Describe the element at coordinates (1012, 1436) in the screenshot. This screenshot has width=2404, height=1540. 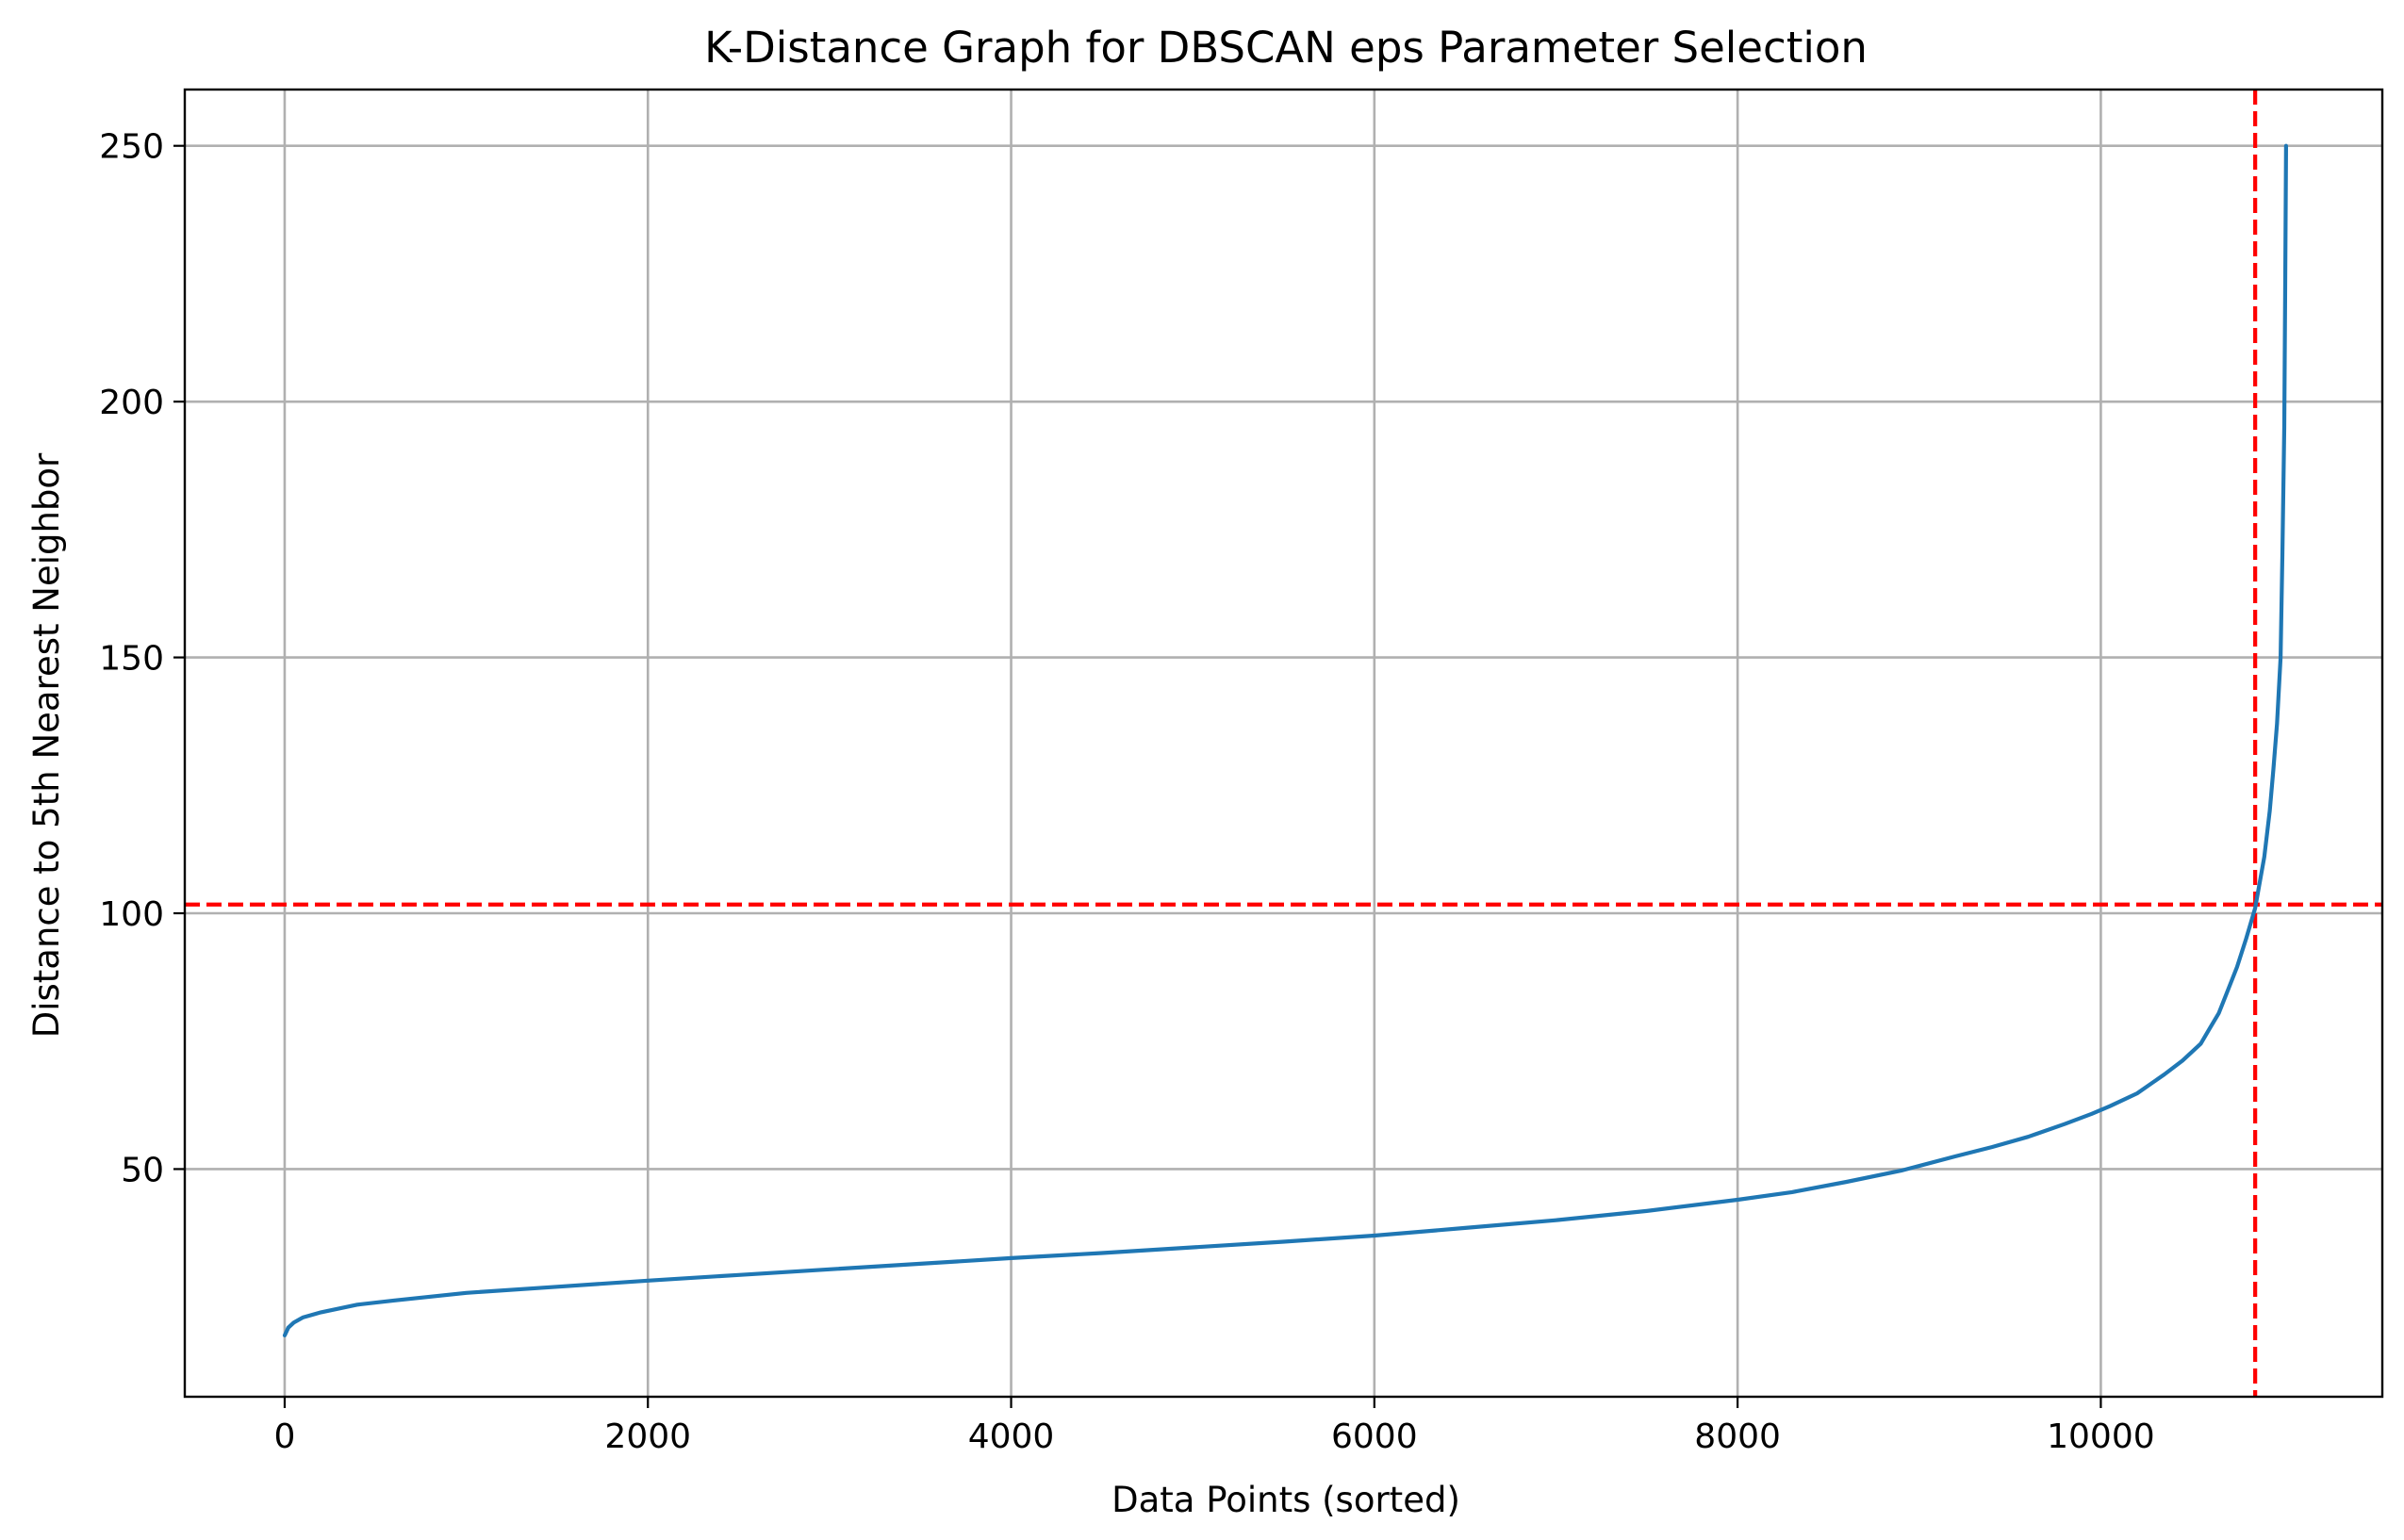
I see `x-tick-label: 4000` at that location.